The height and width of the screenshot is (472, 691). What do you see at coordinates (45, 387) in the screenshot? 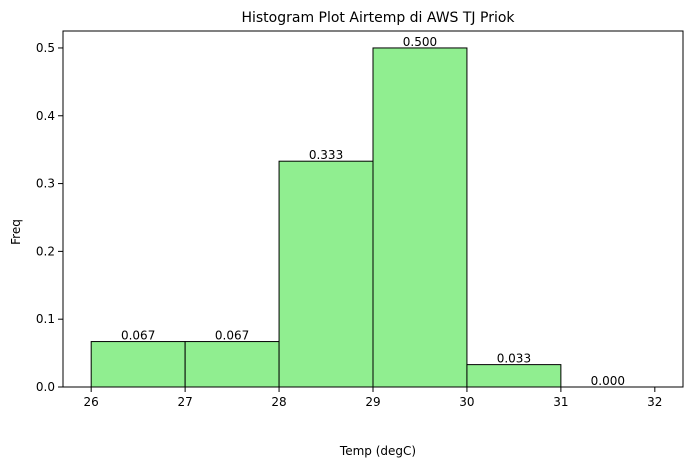
I see `y-tick-label: 0.0` at bounding box center [45, 387].